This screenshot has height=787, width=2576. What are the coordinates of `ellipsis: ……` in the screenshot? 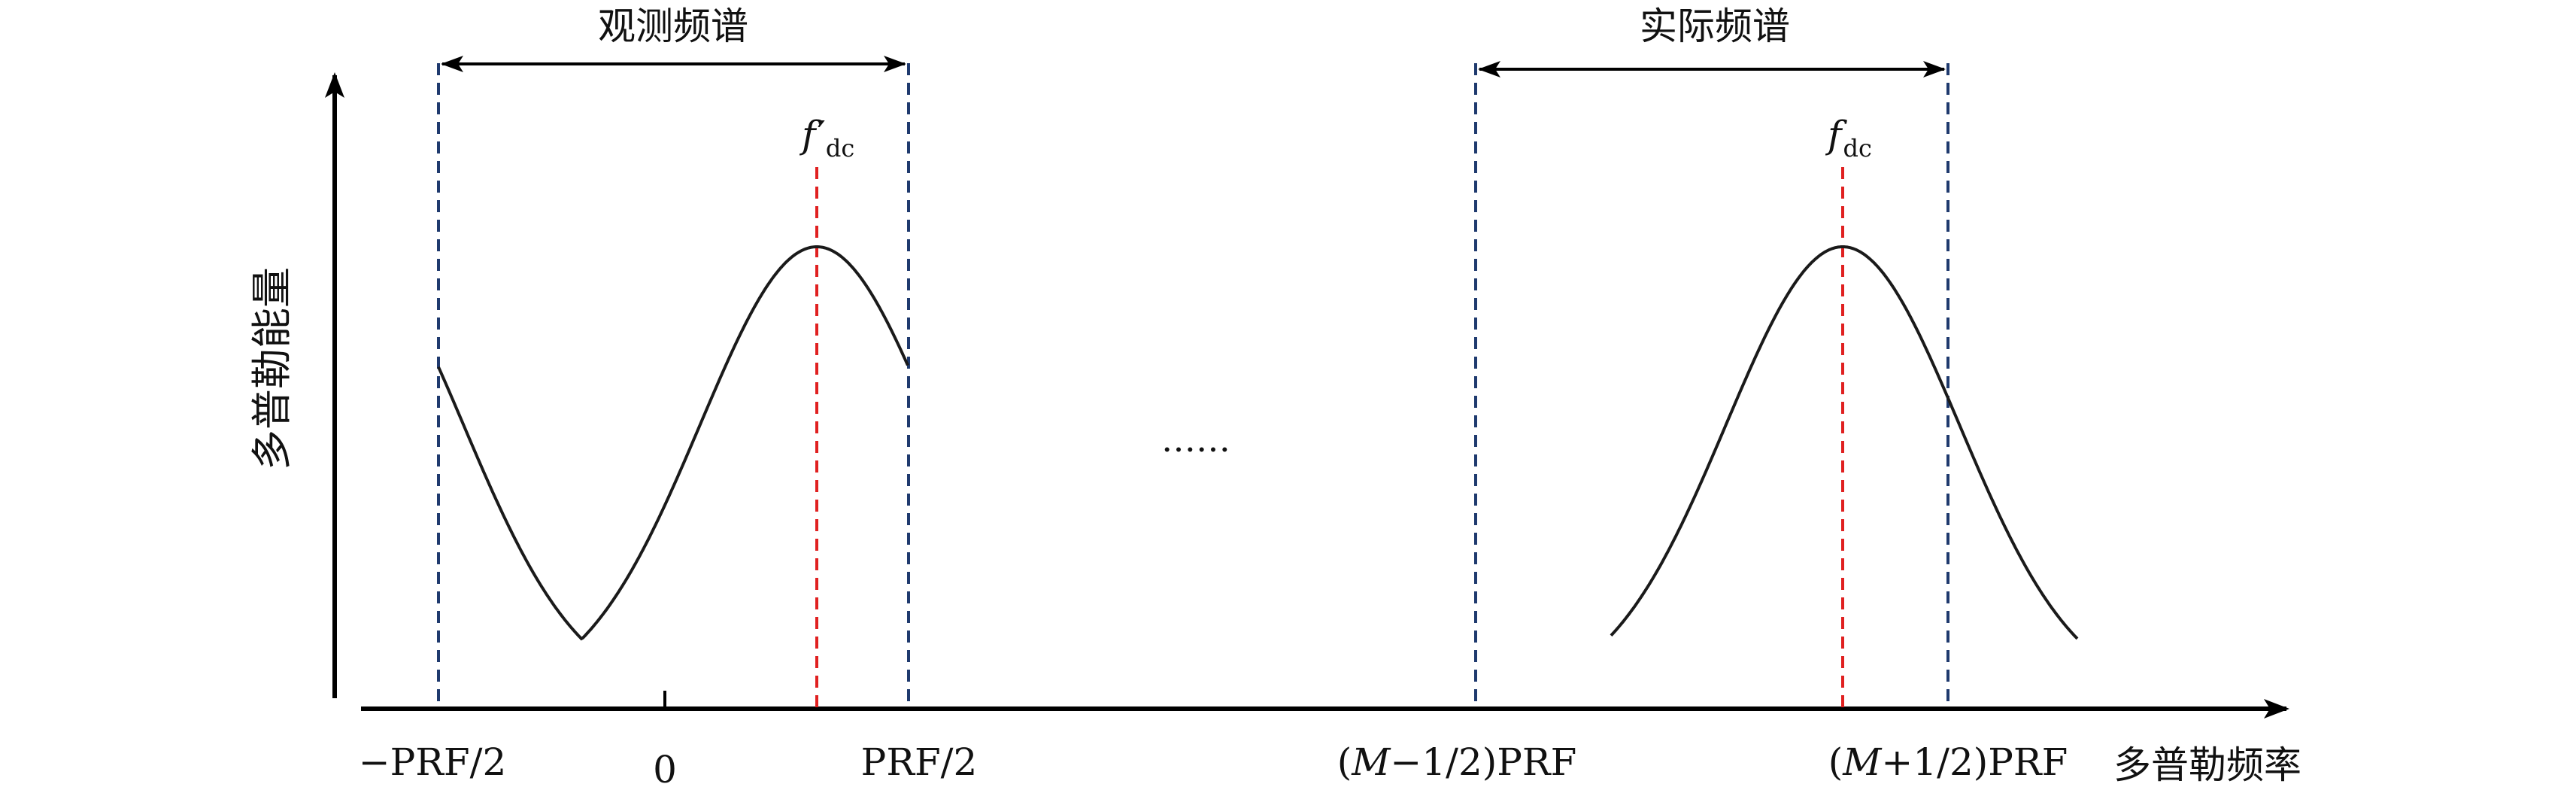 It's located at (1195, 439).